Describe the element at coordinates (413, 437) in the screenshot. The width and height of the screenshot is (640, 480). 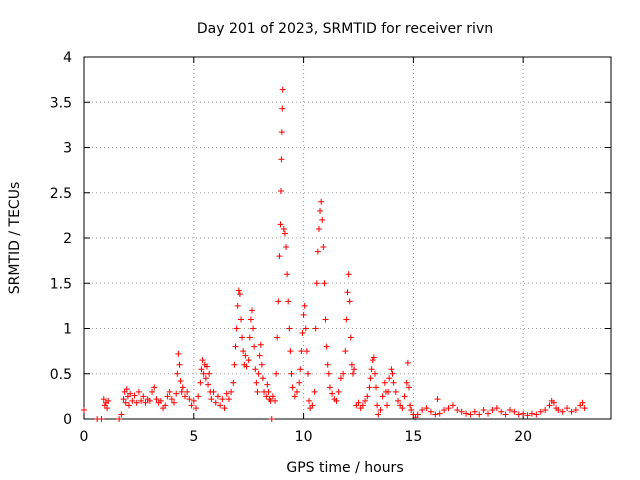
I see `x-tick-label: 15` at that location.